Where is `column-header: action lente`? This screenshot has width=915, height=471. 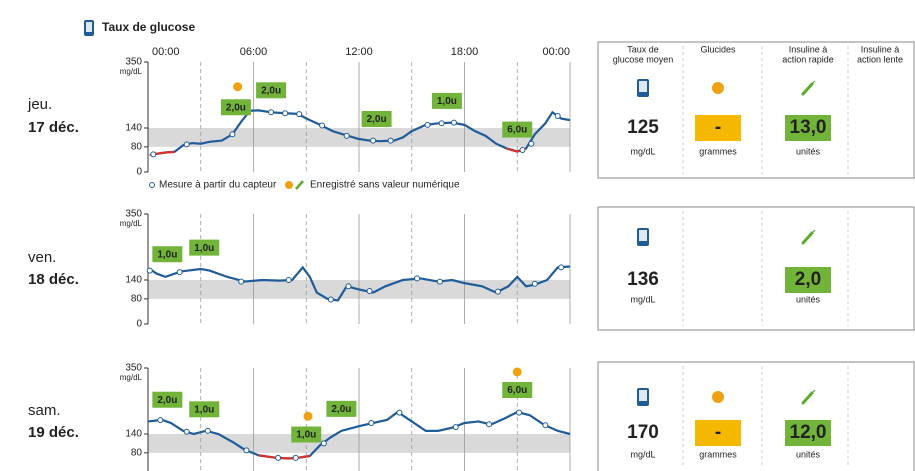 column-header: action lente is located at coordinates (880, 59).